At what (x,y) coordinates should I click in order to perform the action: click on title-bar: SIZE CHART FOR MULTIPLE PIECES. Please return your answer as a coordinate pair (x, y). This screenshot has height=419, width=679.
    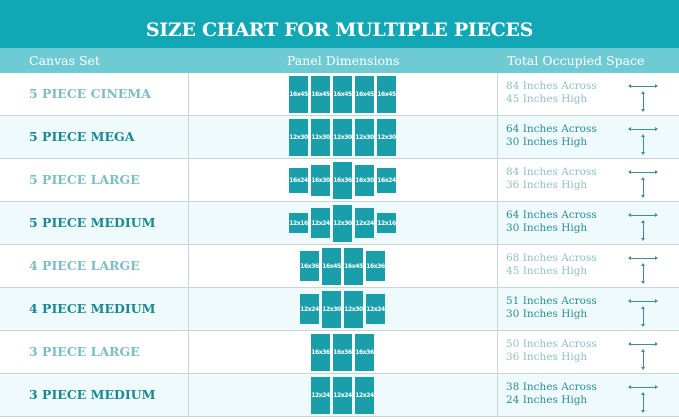
    Looking at the image, I should click on (339, 24).